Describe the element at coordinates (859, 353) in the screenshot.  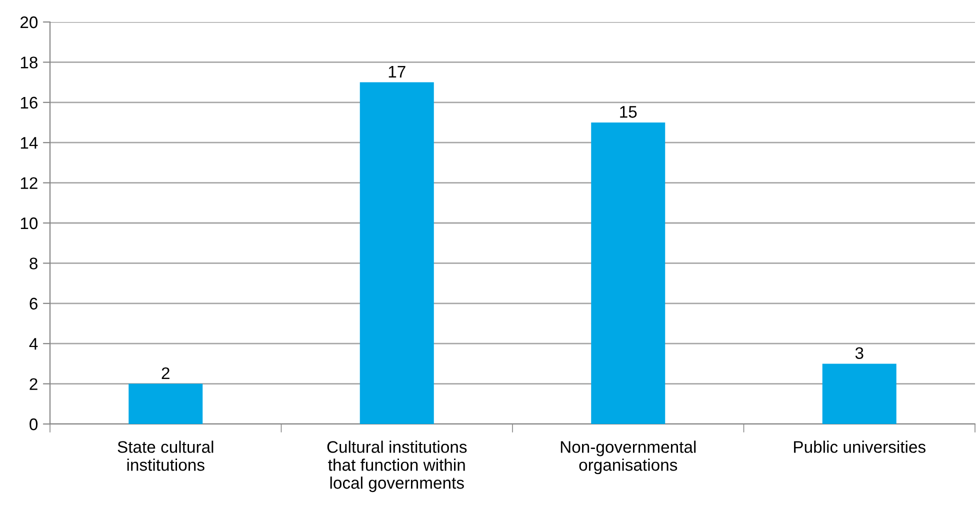
I see `data-label: 3` at that location.